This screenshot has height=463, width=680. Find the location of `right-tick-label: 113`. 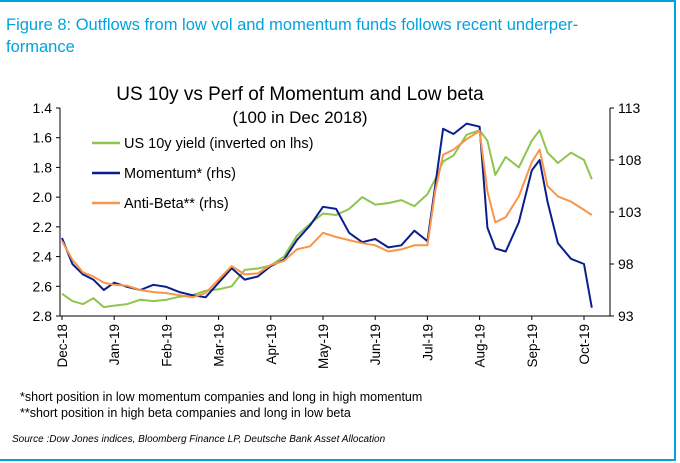

right-tick-label: 113 is located at coordinates (629, 108).